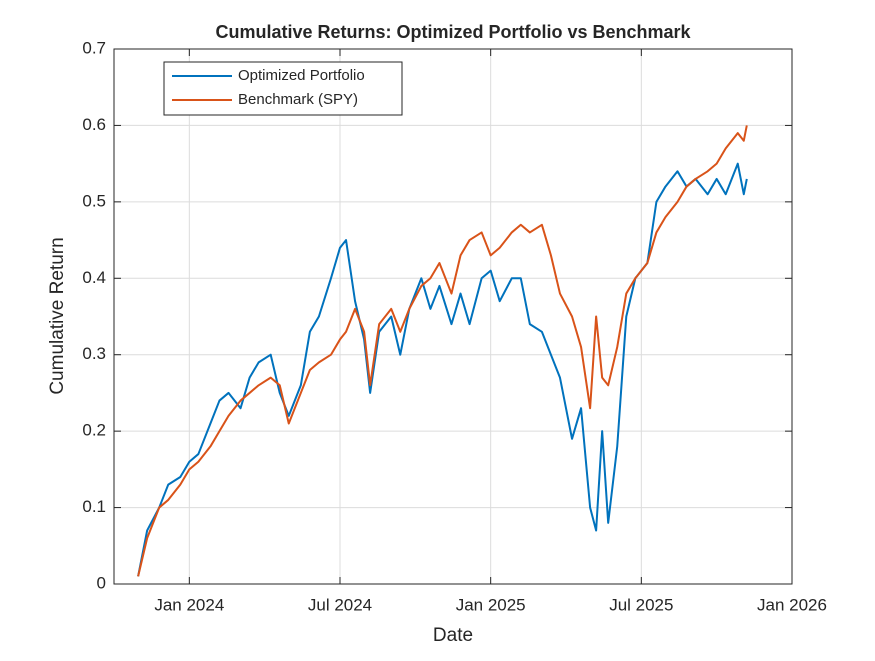 The image size is (875, 661). What do you see at coordinates (94, 353) in the screenshot?
I see `y-tick-label: 0.3` at bounding box center [94, 353].